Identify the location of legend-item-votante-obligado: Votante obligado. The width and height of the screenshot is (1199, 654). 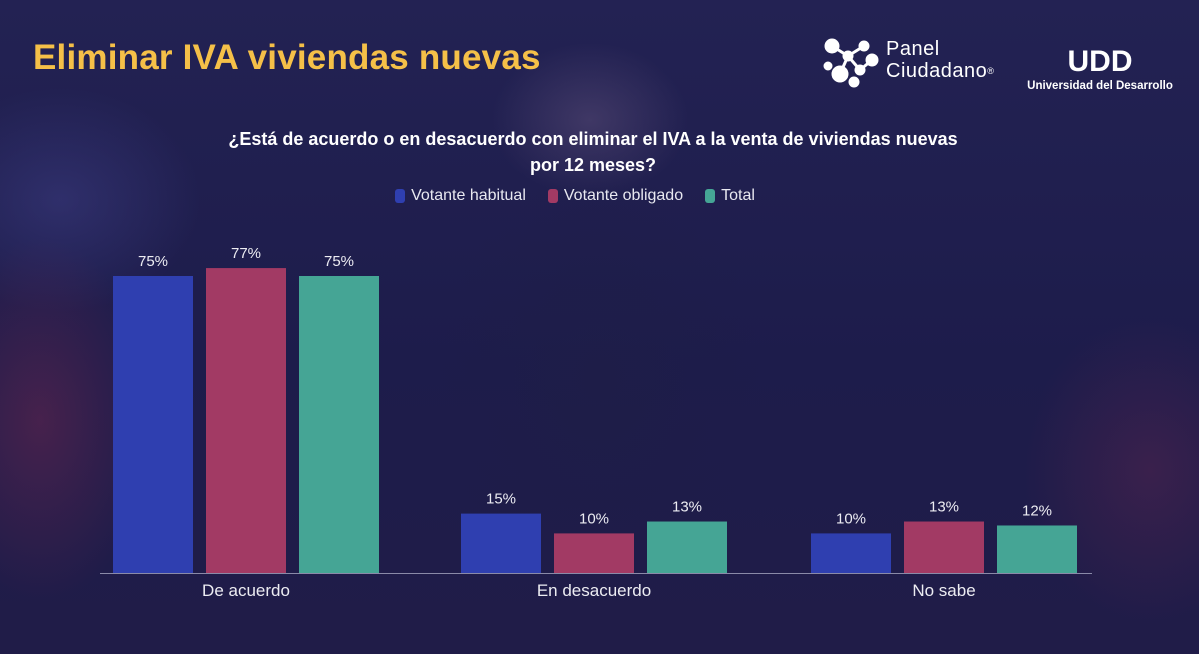
(615, 196).